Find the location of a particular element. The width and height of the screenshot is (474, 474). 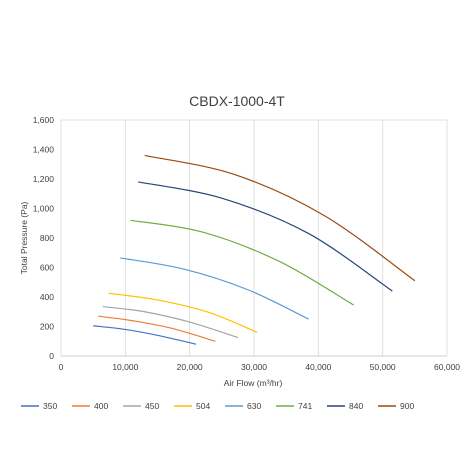

legend-label: 900 is located at coordinates (407, 406).